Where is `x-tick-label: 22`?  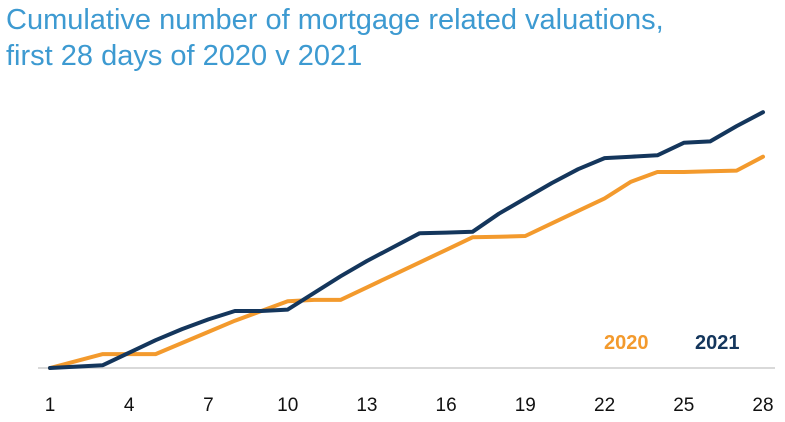 x-tick-label: 22 is located at coordinates (604, 405).